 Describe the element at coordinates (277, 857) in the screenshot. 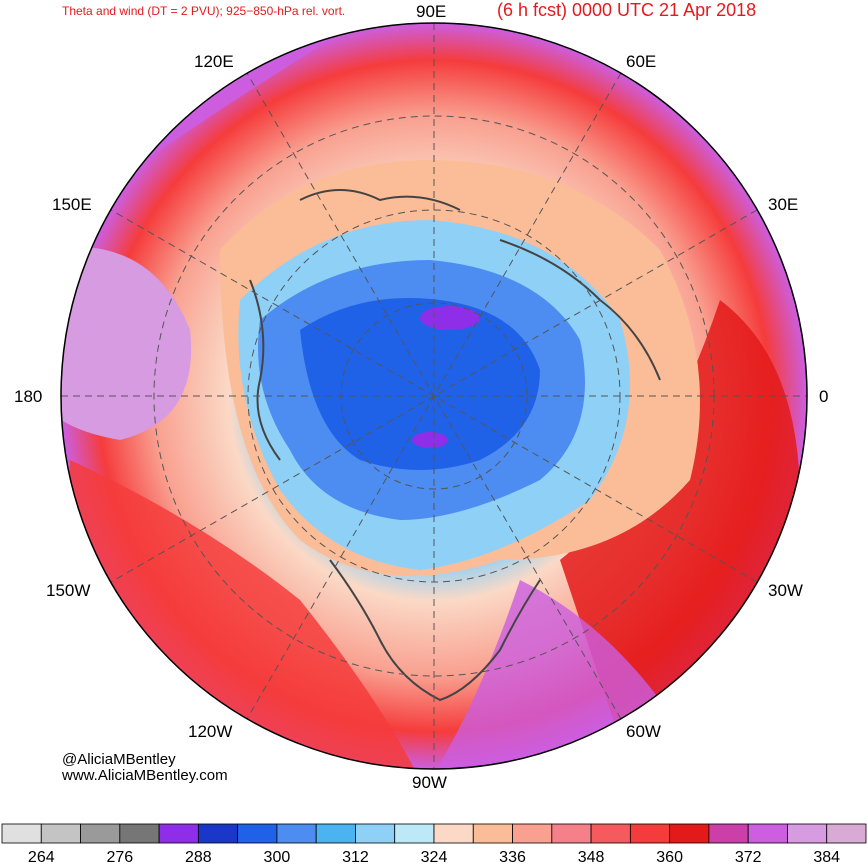

I see `colorbar-label: 300` at that location.